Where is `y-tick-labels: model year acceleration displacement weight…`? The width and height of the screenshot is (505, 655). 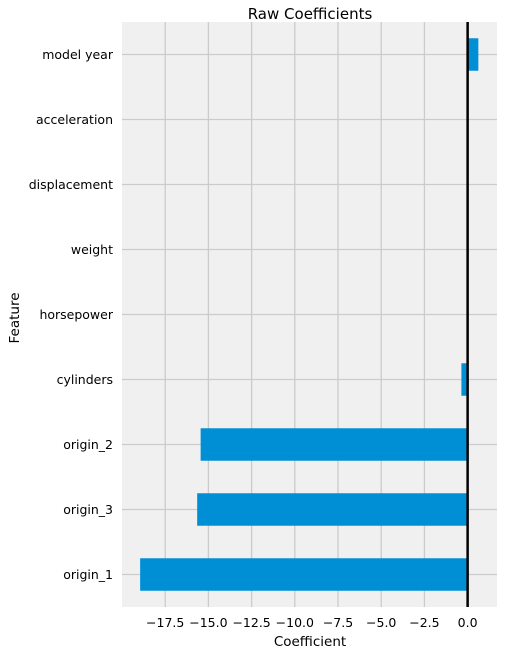 y-tick-labels: model year acceleration displacement weight… is located at coordinates (71, 314).